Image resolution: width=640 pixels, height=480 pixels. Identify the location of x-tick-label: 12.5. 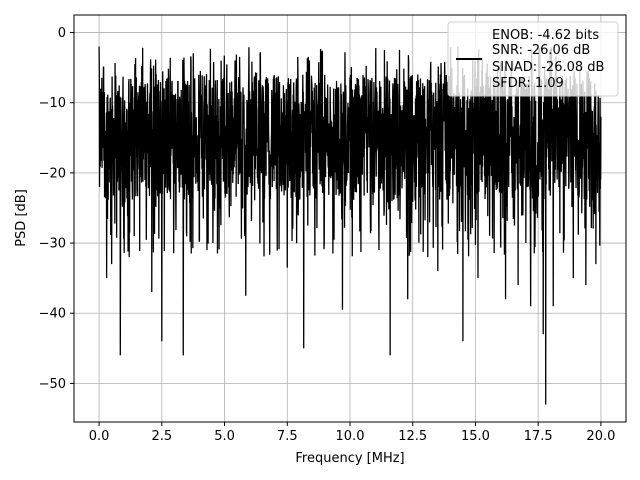
(412, 436).